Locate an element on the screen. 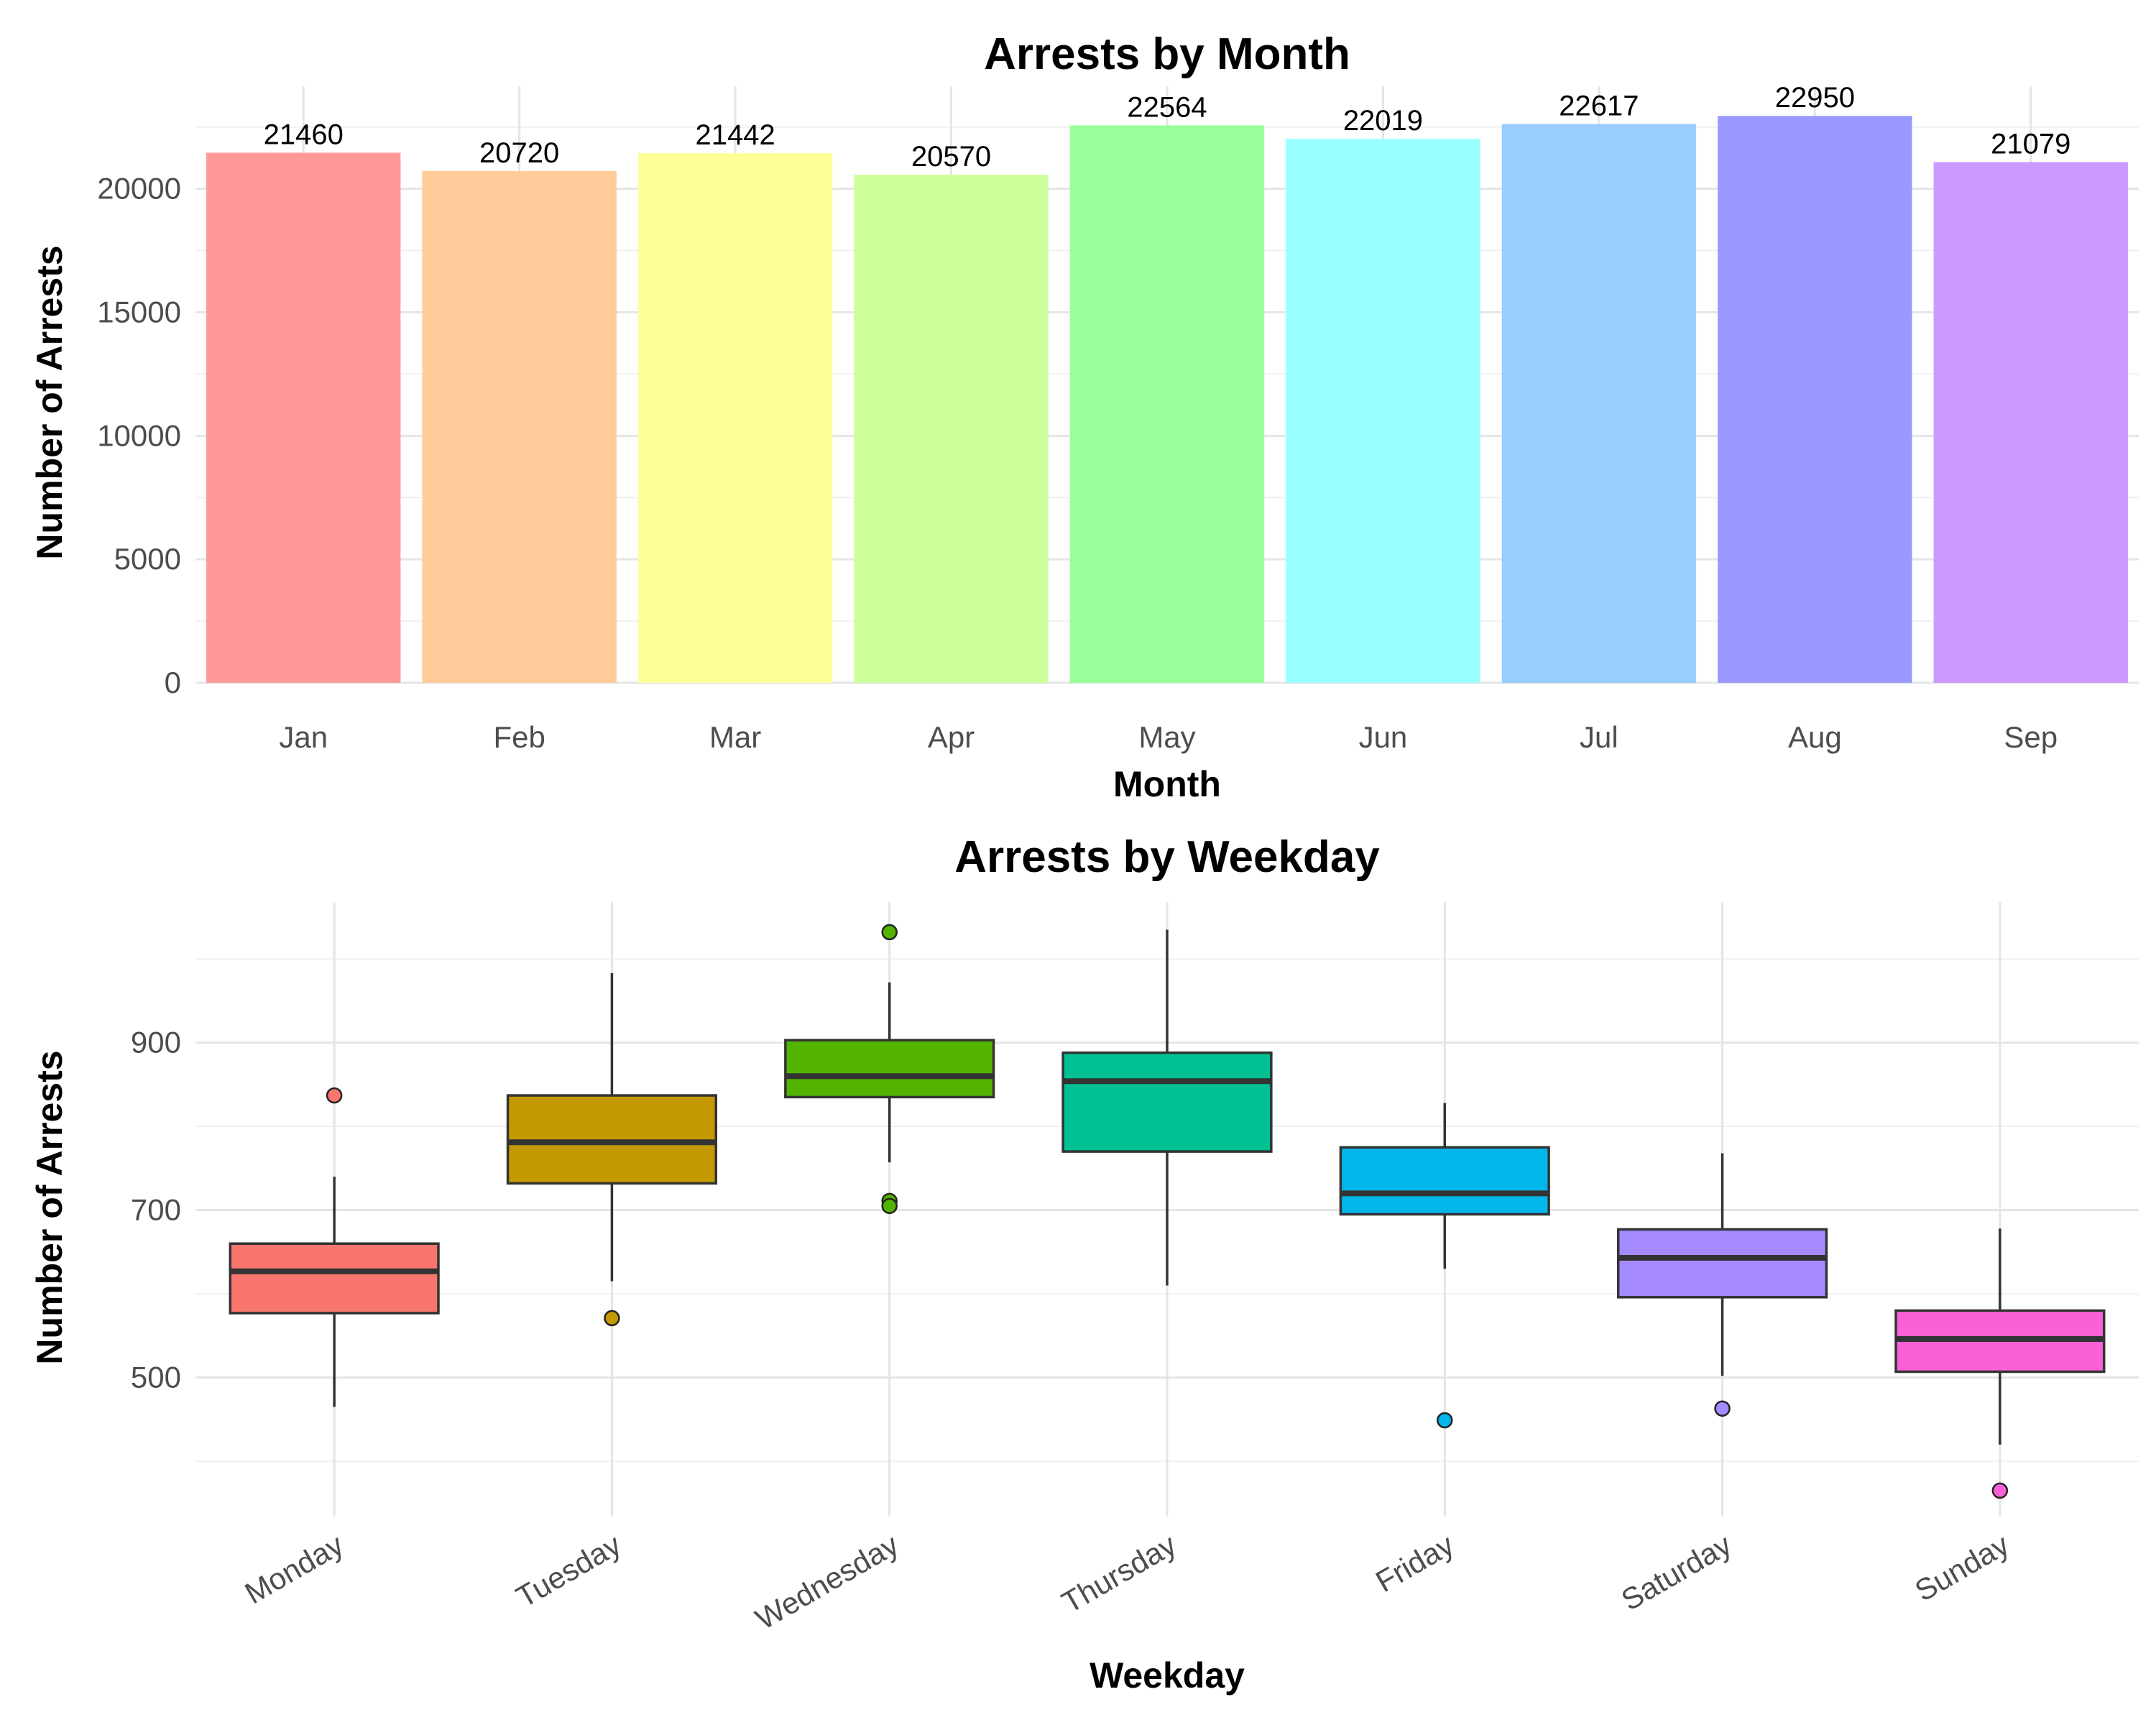 This screenshot has width=2156, height=1725. bar-value-label: 22617 is located at coordinates (1599, 106).